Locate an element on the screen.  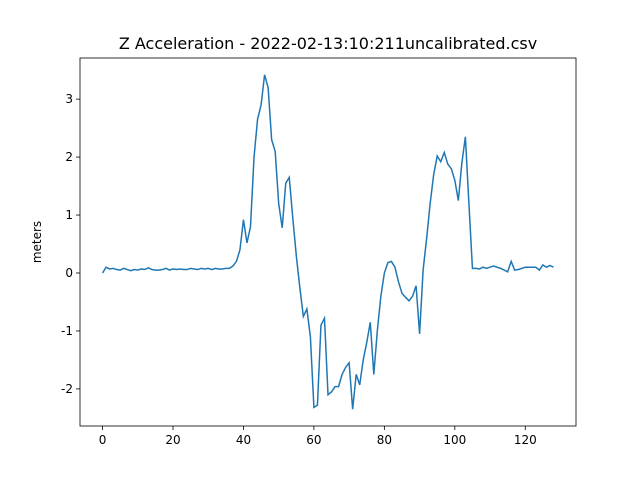
x-tick-label: 20 is located at coordinates (172, 440).